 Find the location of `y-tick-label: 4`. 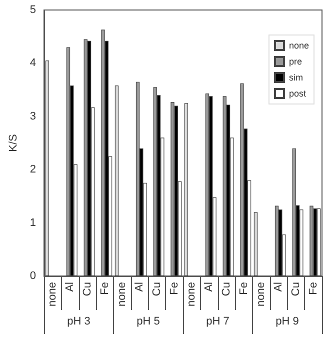

y-tick-label: 4 is located at coordinates (33, 63).